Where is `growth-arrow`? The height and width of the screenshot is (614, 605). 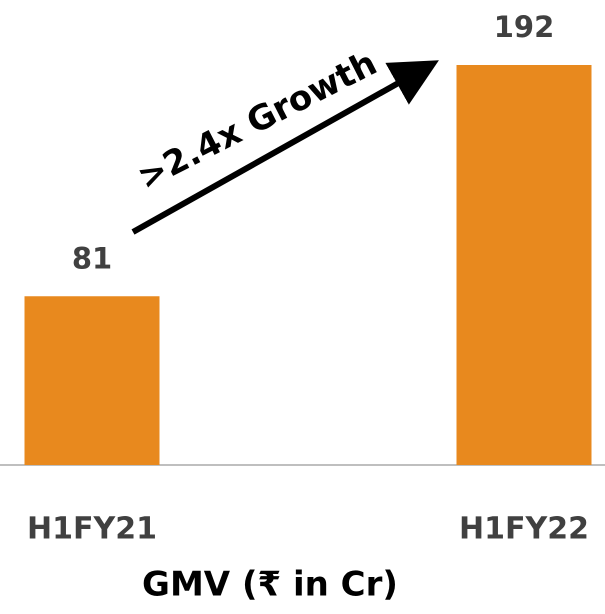 growth-arrow is located at coordinates (285, 147).